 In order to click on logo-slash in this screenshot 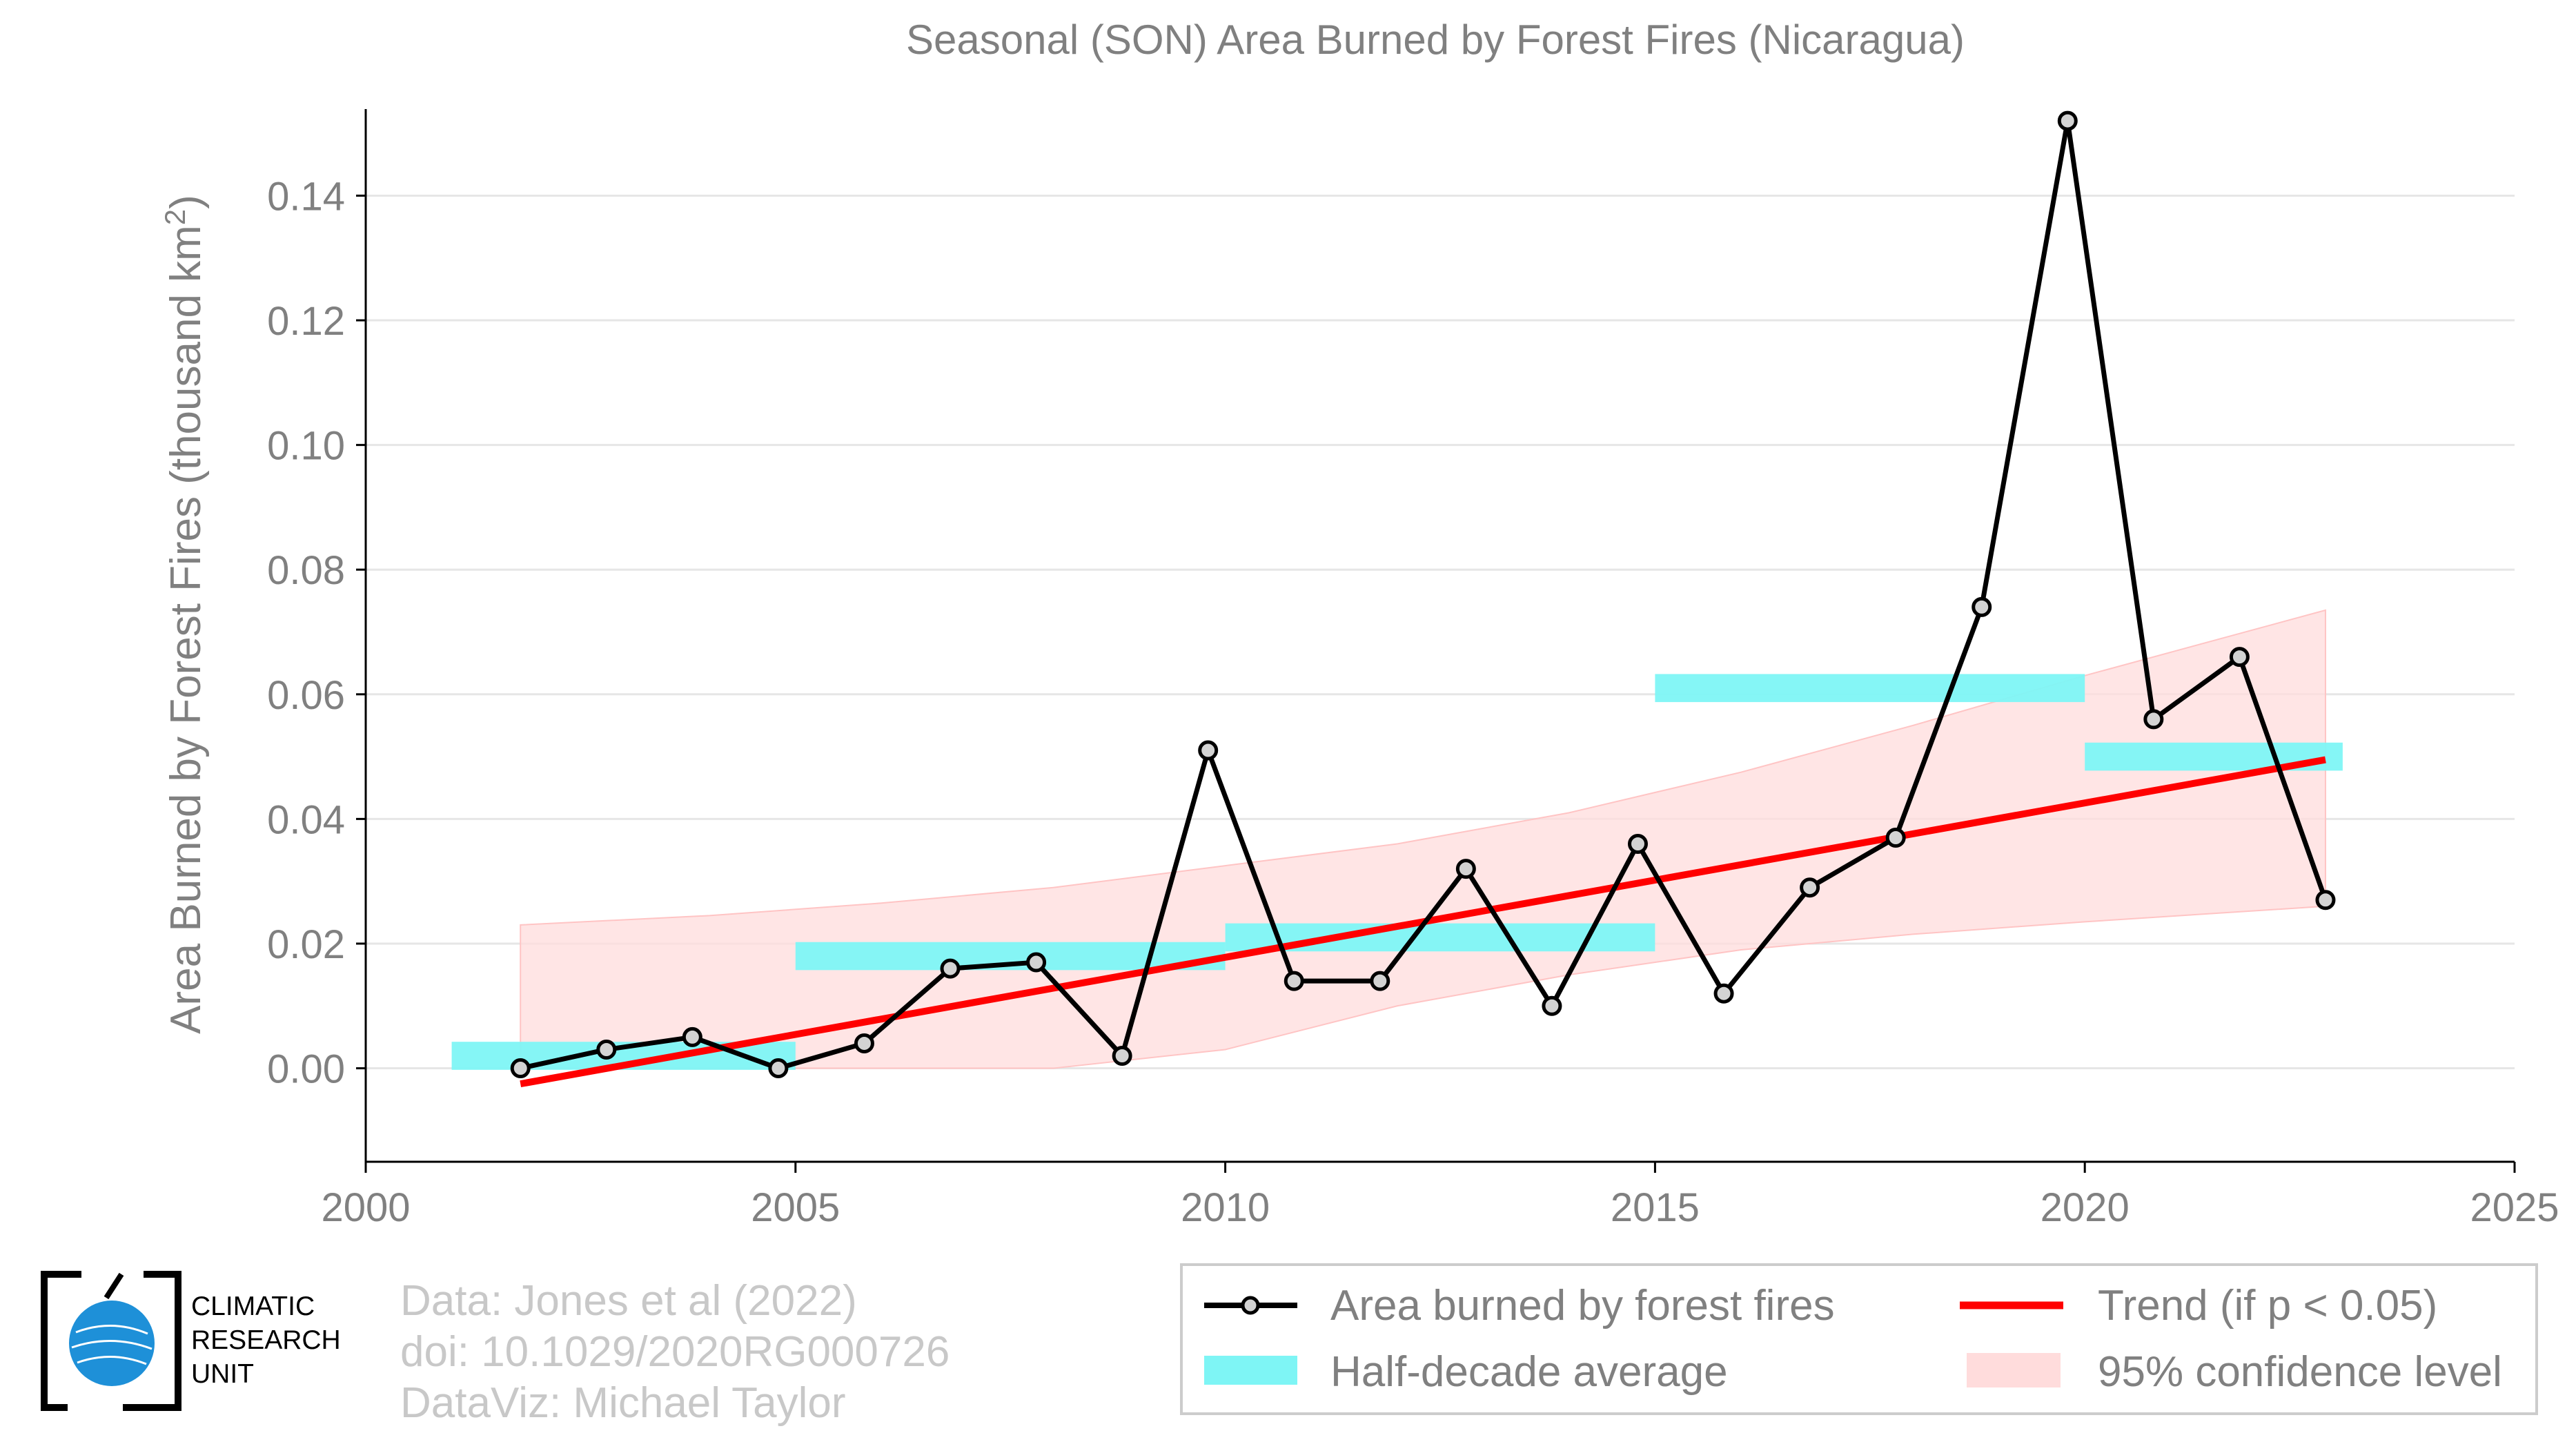, I will do `click(114, 1286)`.